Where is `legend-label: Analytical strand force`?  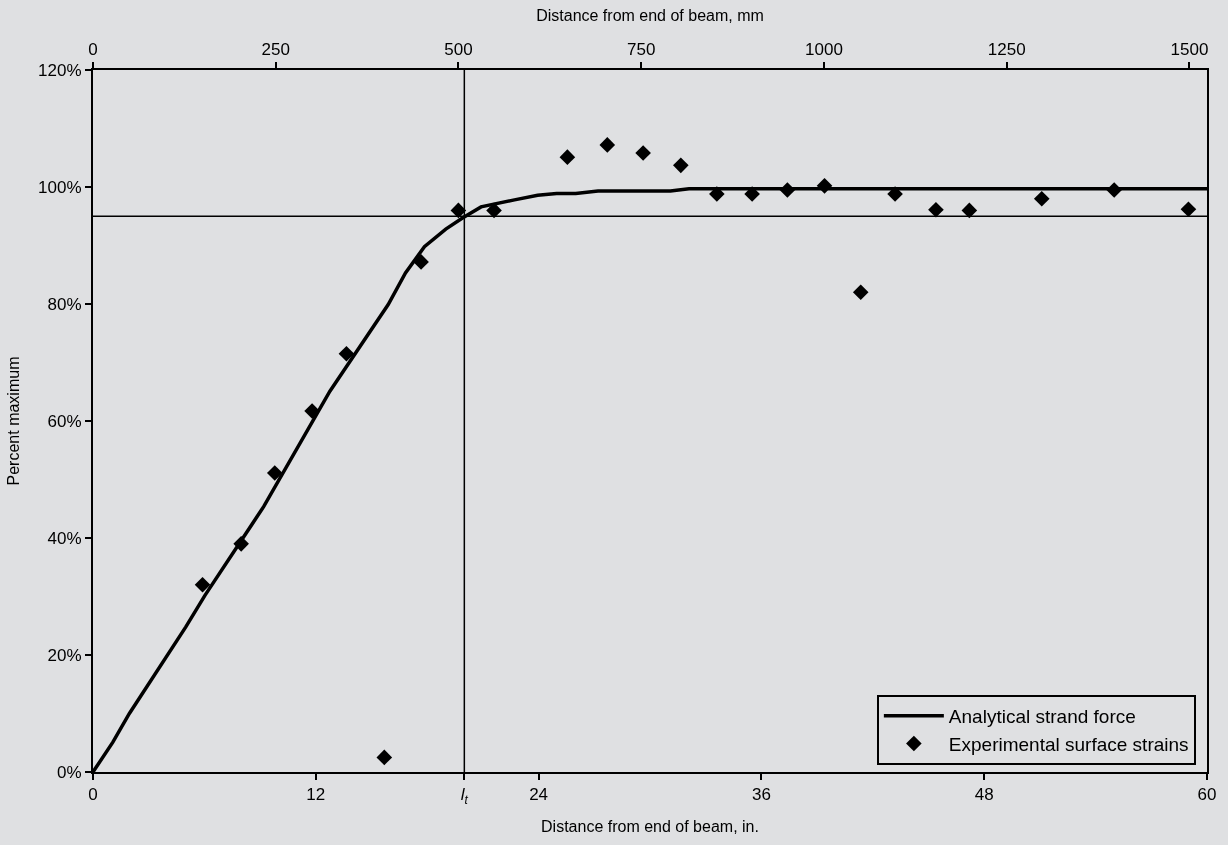
legend-label: Analytical strand force is located at coordinates (1042, 717).